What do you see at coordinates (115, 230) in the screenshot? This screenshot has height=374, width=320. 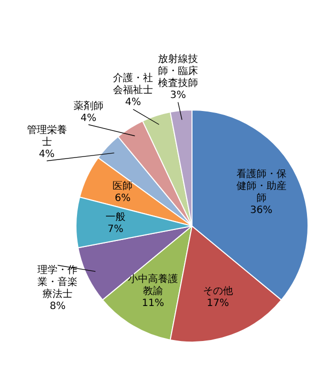 I see `data-label: 7%` at bounding box center [115, 230].